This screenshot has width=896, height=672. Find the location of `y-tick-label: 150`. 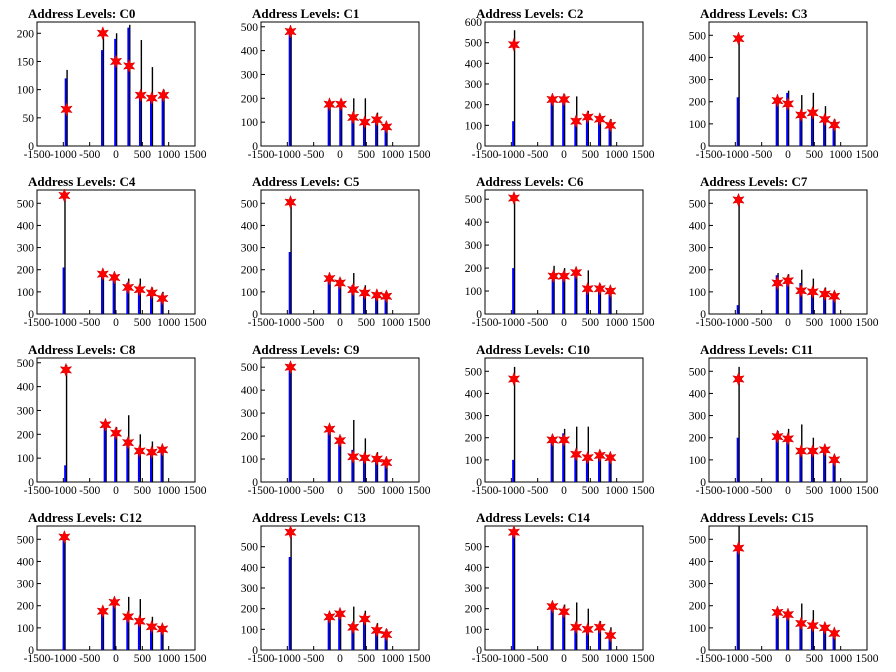

y-tick-label: 150 is located at coordinates (26, 62).